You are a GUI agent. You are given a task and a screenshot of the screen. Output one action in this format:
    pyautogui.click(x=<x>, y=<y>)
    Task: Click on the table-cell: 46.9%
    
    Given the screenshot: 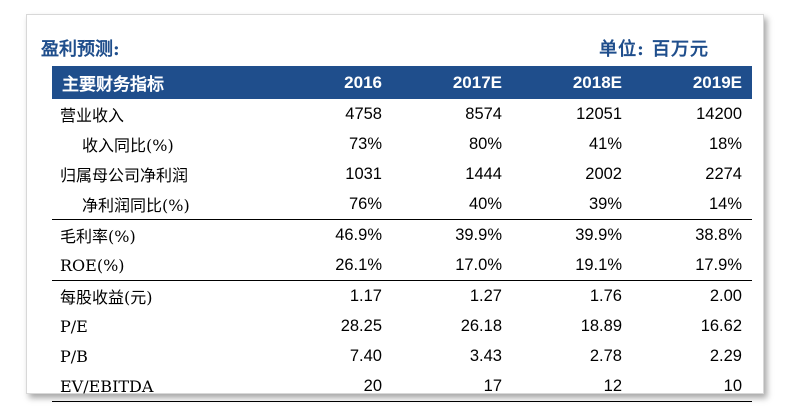 What is the action you would take?
    pyautogui.click(x=332, y=234)
    